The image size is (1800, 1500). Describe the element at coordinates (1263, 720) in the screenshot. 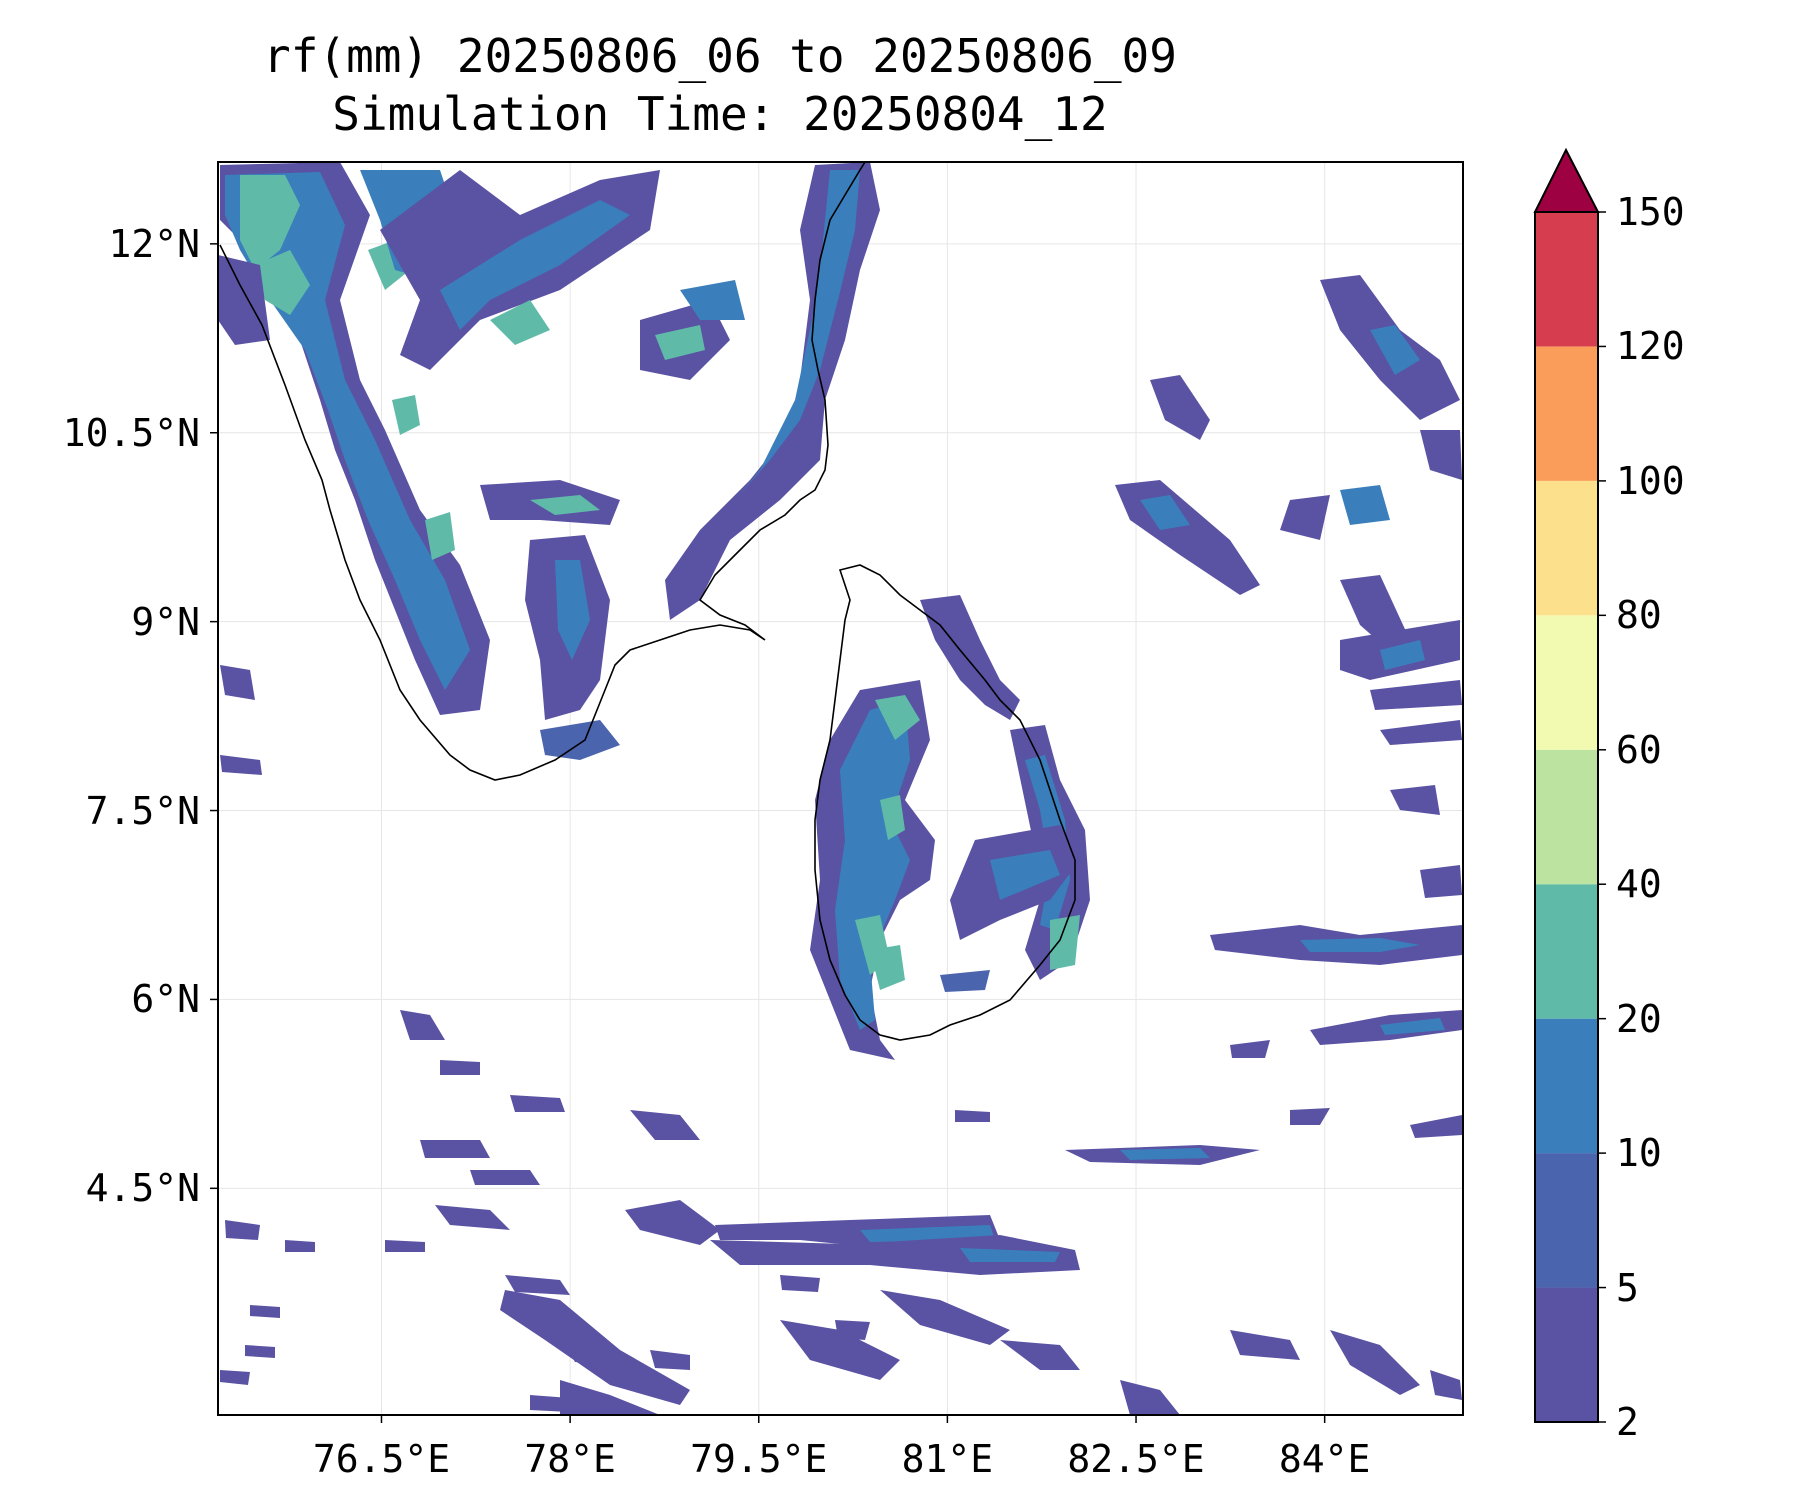

I see `rain-region-bay-of-bengal` at that location.